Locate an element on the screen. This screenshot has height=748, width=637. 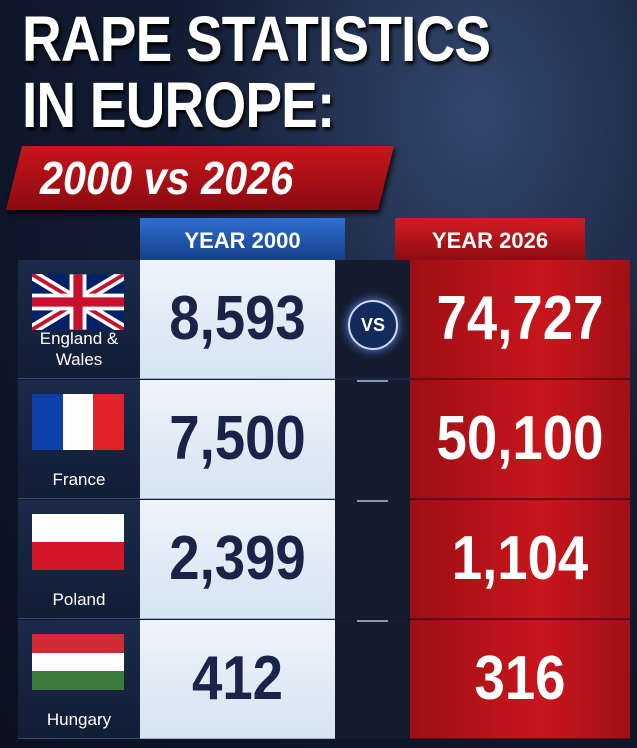
year-2000-cell: 2,399 is located at coordinates (237, 559).